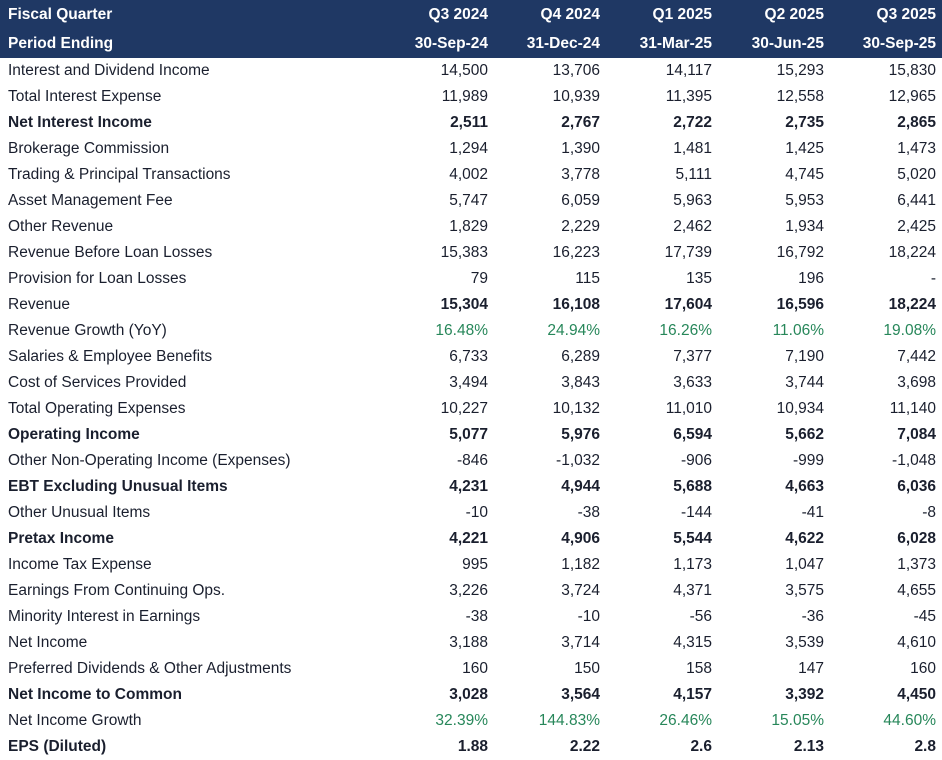 The width and height of the screenshot is (942, 760). I want to click on cell-value: 11,989, so click(464, 96).